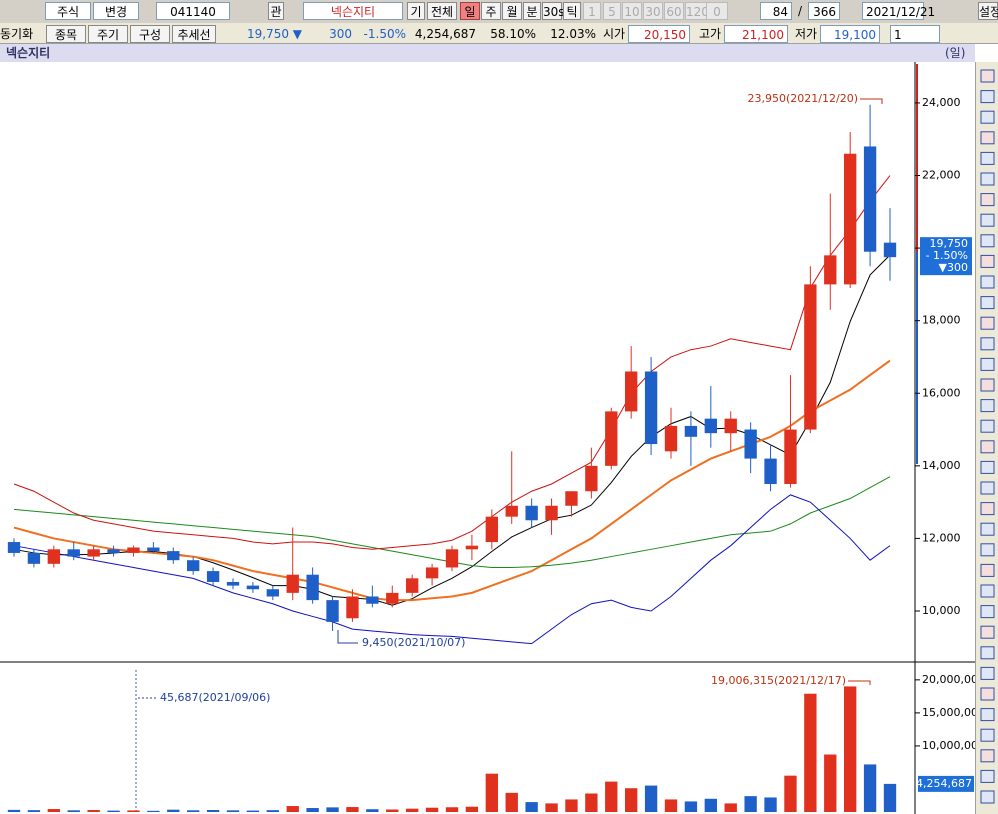 The image size is (998, 814). Describe the element at coordinates (756, 34) in the screenshot. I see `quote-item: 21,100` at that location.